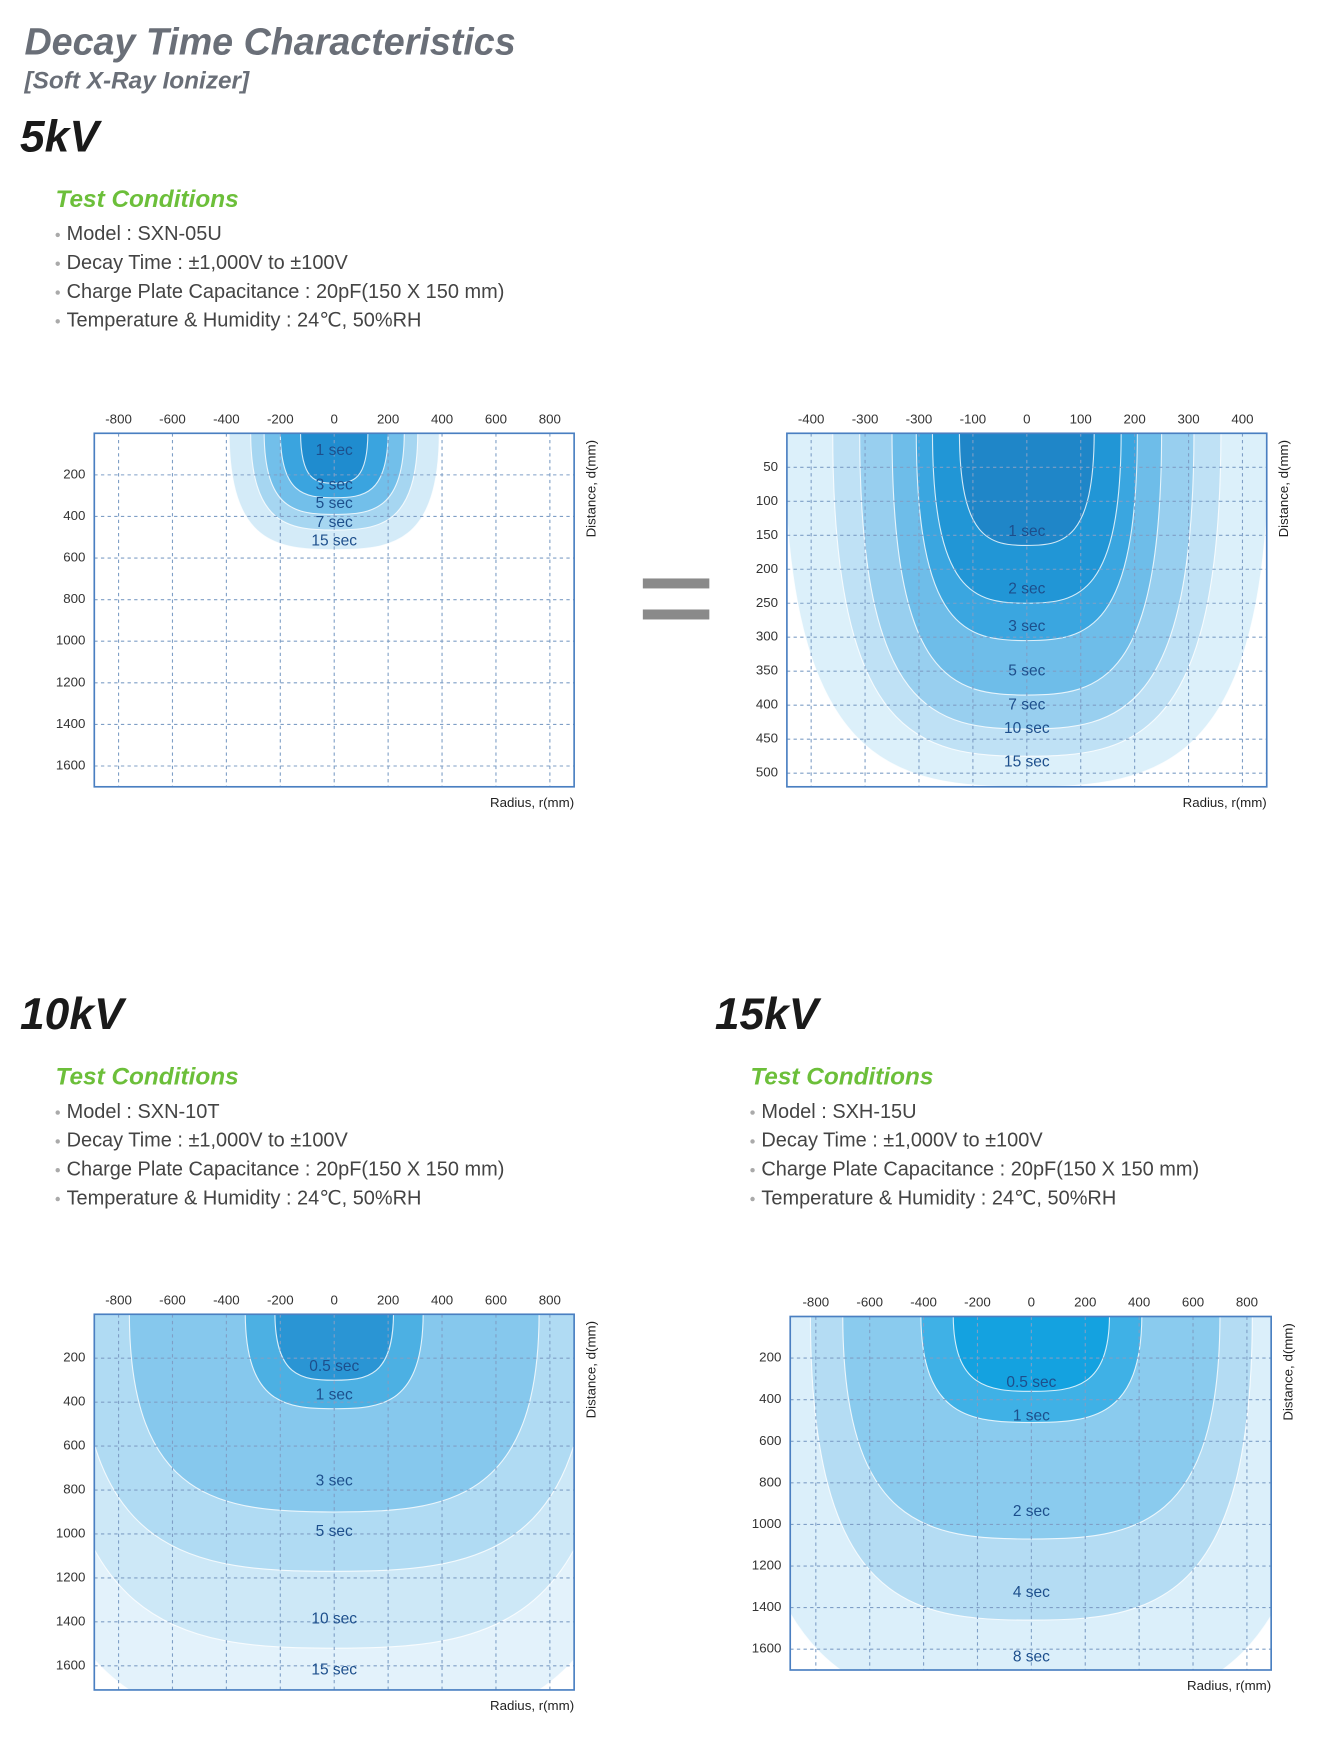  What do you see at coordinates (838, 1112) in the screenshot?
I see `condition-item: Model : SXH-15U` at bounding box center [838, 1112].